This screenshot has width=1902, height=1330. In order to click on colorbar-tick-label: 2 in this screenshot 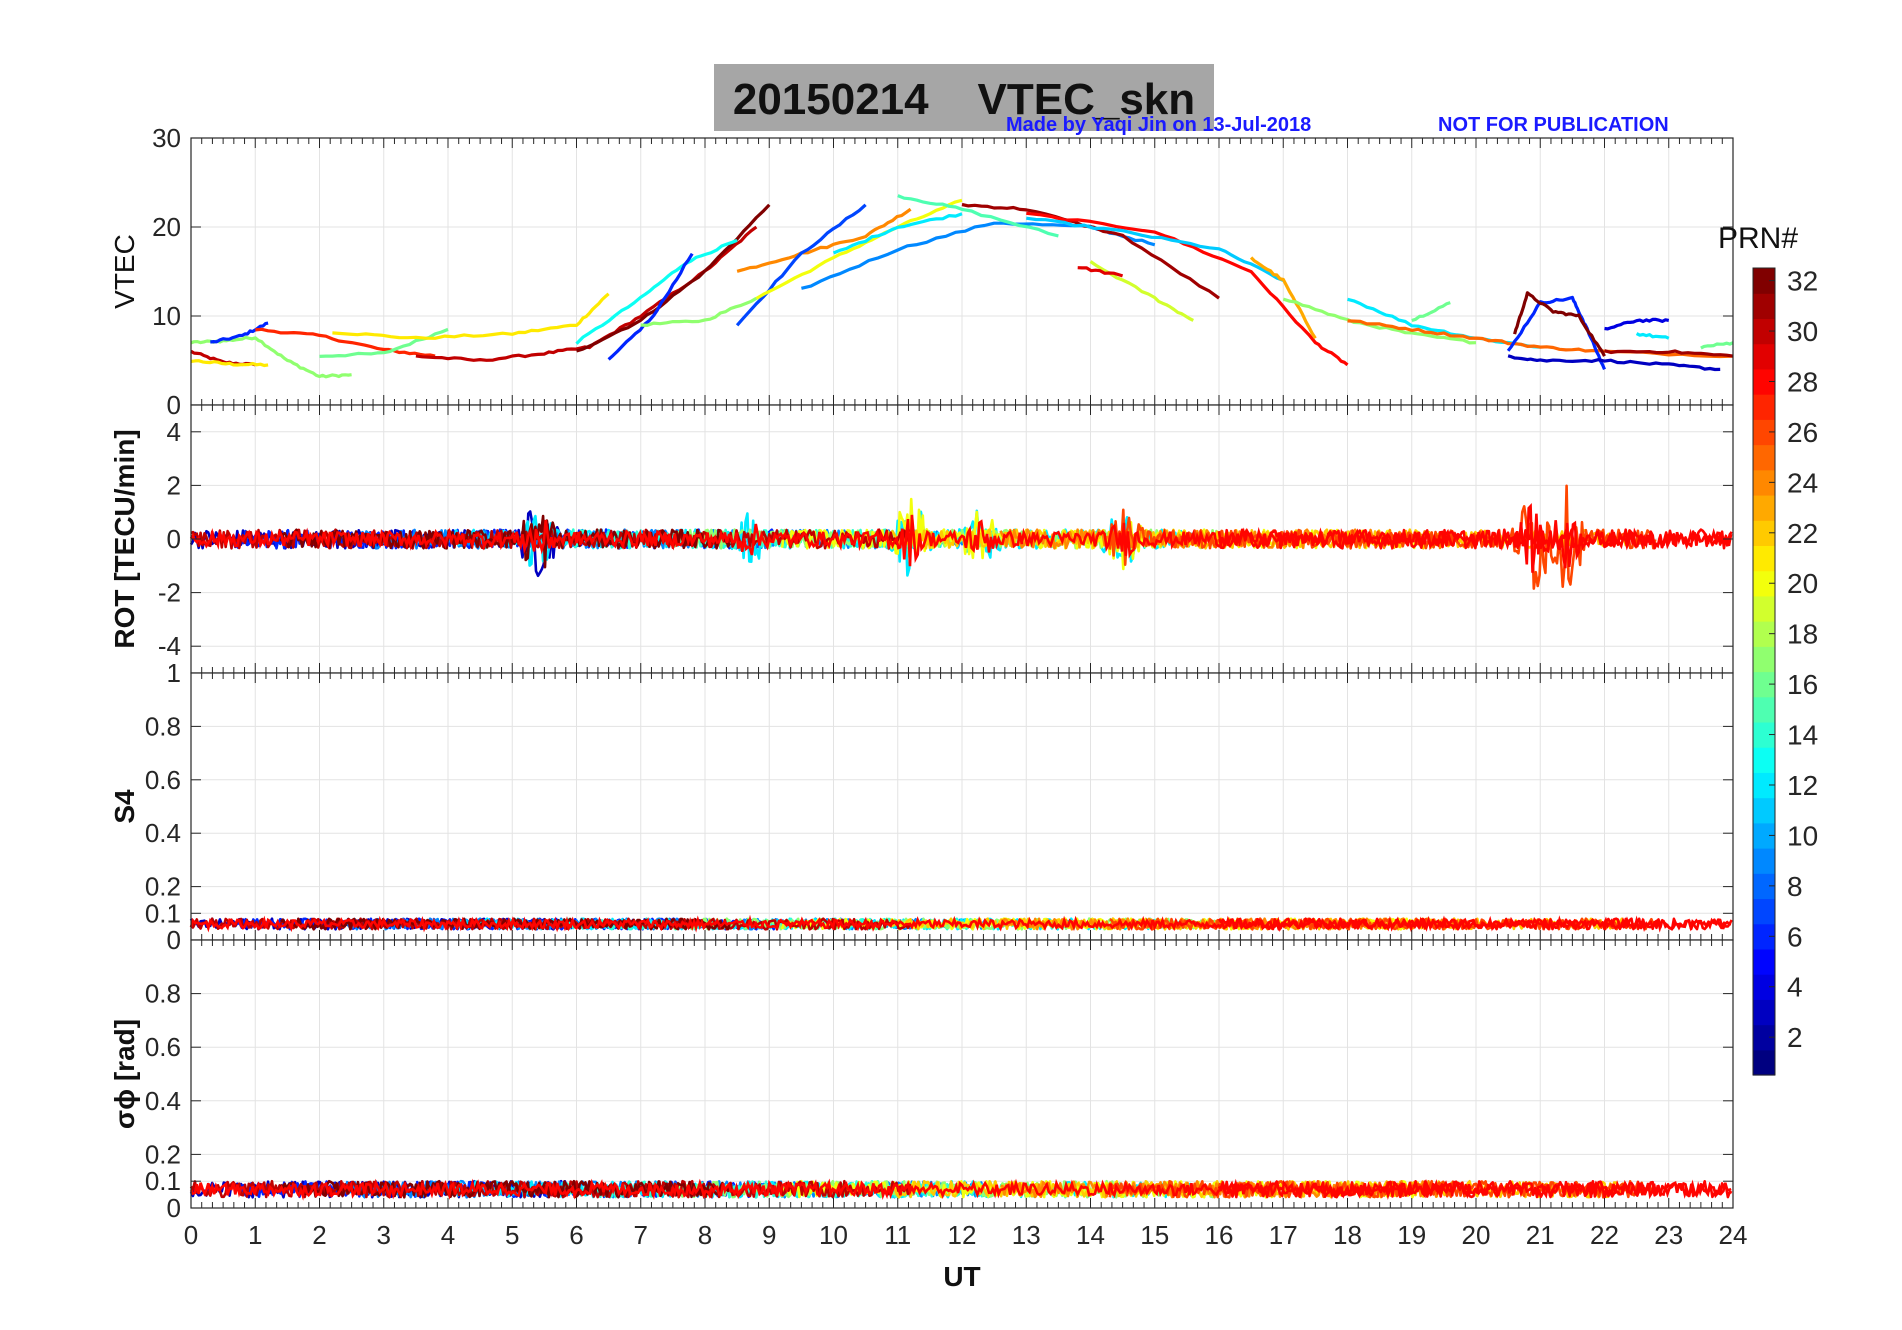, I will do `click(1795, 1037)`.